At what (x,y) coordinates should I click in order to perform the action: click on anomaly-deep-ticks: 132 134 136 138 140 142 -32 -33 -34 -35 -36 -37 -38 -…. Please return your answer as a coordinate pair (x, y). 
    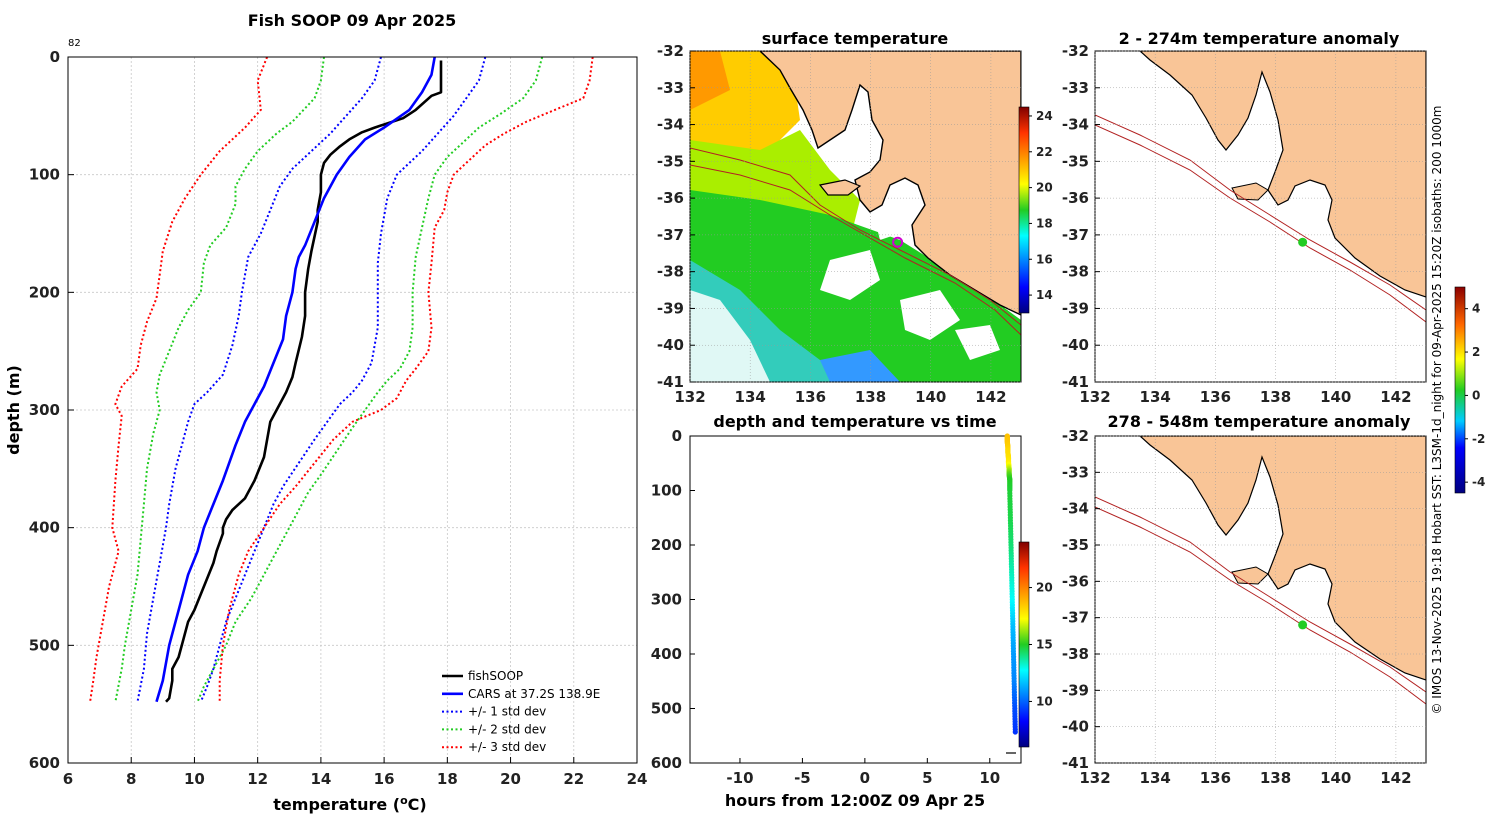
    Looking at the image, I should click on (1244, 607).